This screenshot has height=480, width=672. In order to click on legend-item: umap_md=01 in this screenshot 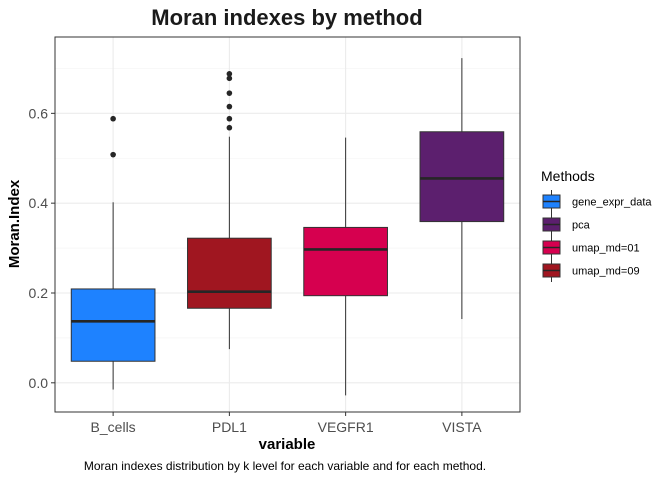, I will do `click(591, 247)`.